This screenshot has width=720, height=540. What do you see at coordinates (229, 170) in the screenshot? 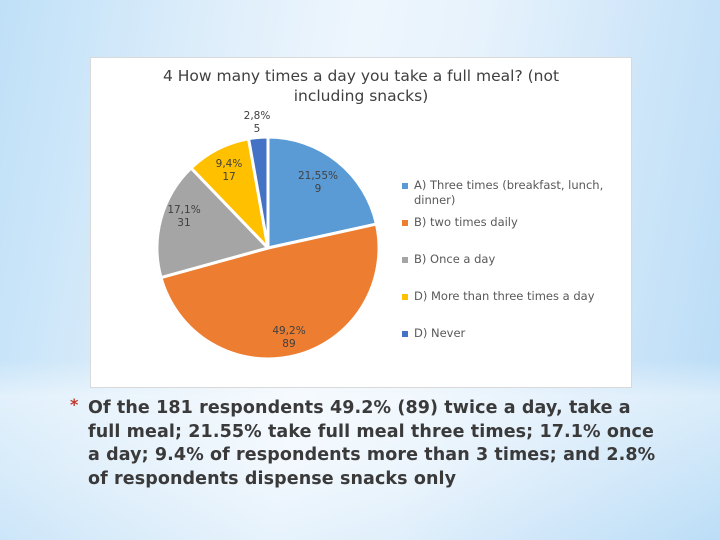
I see `data-label-morethanthree: 9,4% 17` at bounding box center [229, 170].